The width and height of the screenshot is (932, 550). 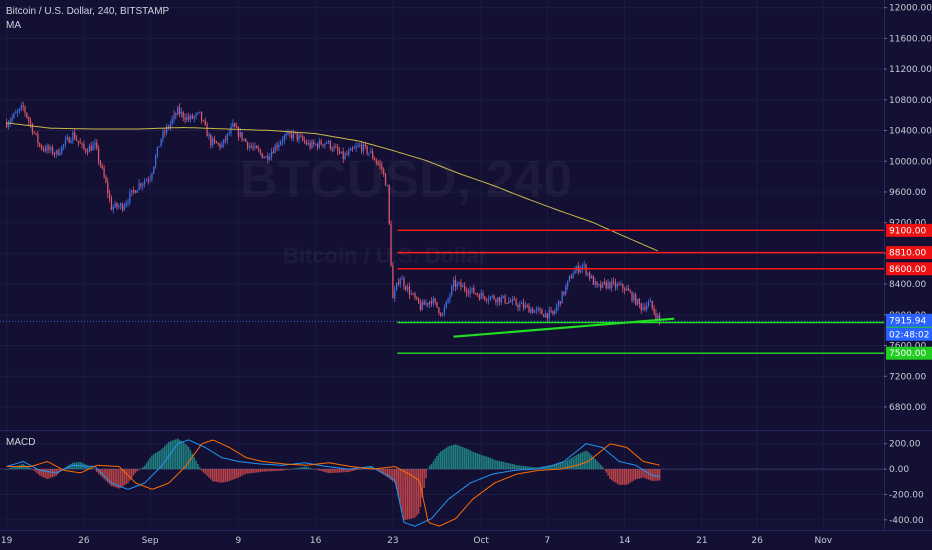 What do you see at coordinates (150, 541) in the screenshot?
I see `time-tick-label: Sep` at bounding box center [150, 541].